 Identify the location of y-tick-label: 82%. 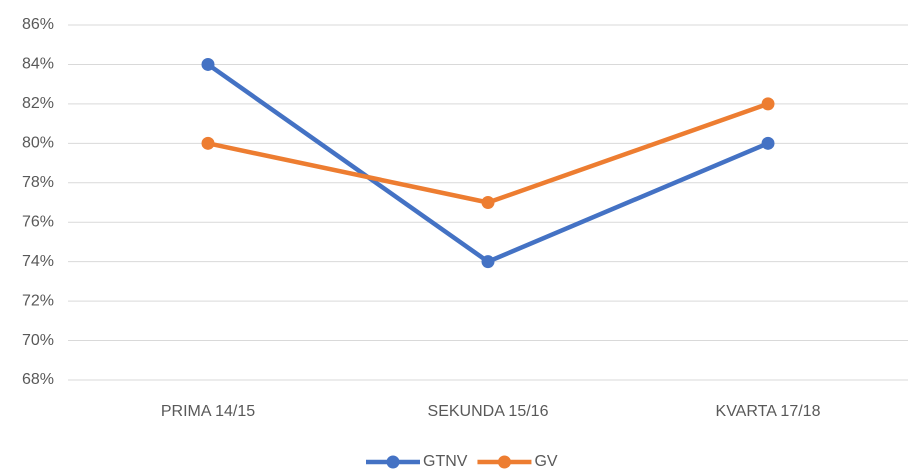
(38, 103).